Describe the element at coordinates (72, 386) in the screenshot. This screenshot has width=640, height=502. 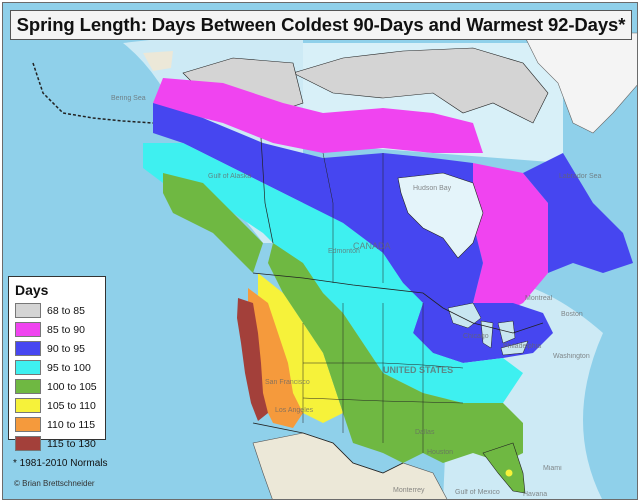
I see `legend-label: 100 to 105` at that location.